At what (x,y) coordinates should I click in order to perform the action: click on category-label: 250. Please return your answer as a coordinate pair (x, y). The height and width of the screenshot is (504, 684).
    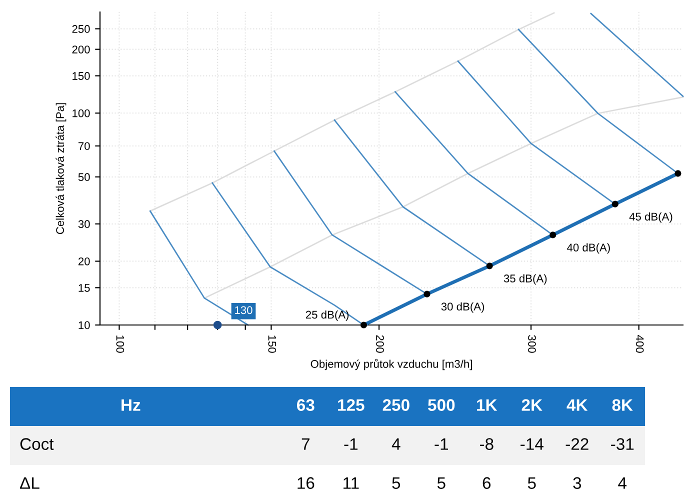
    Looking at the image, I should click on (396, 405).